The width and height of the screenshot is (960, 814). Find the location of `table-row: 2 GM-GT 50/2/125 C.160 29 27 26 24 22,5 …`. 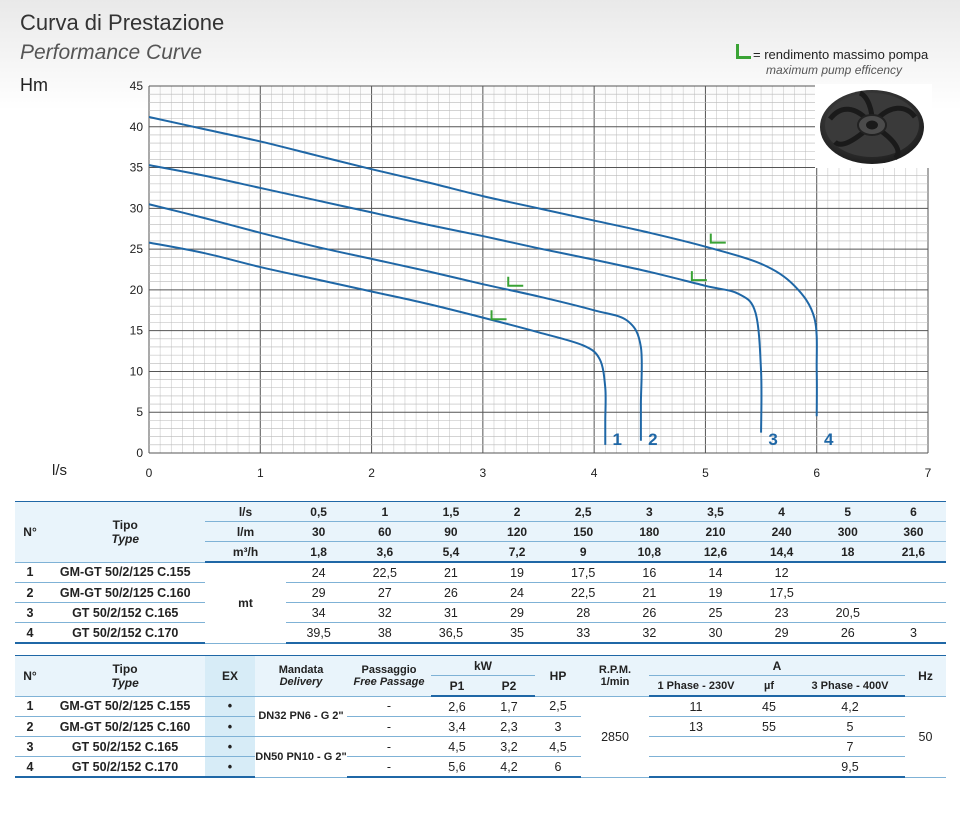

table-row: 2 GM-GT 50/2/125 C.160 29 27 26 24 22,5 … is located at coordinates (480, 592).